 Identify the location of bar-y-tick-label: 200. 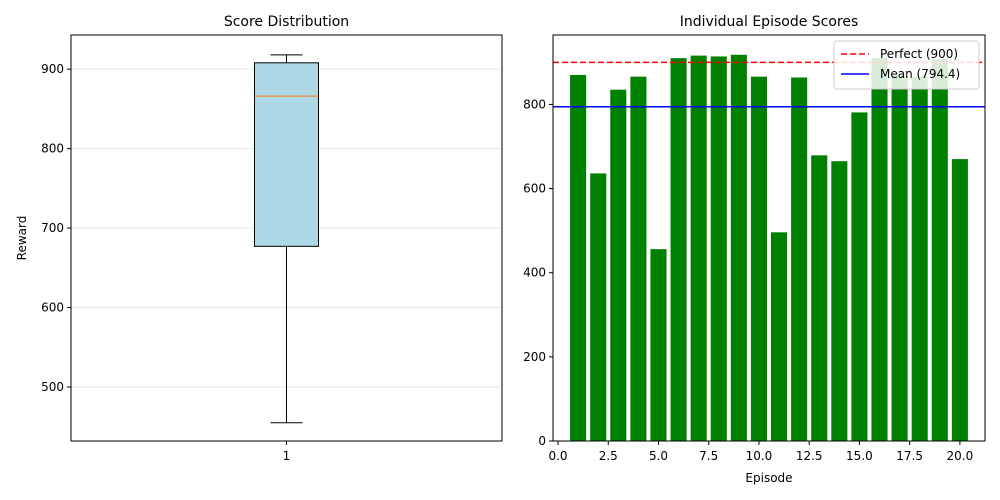
(534, 357).